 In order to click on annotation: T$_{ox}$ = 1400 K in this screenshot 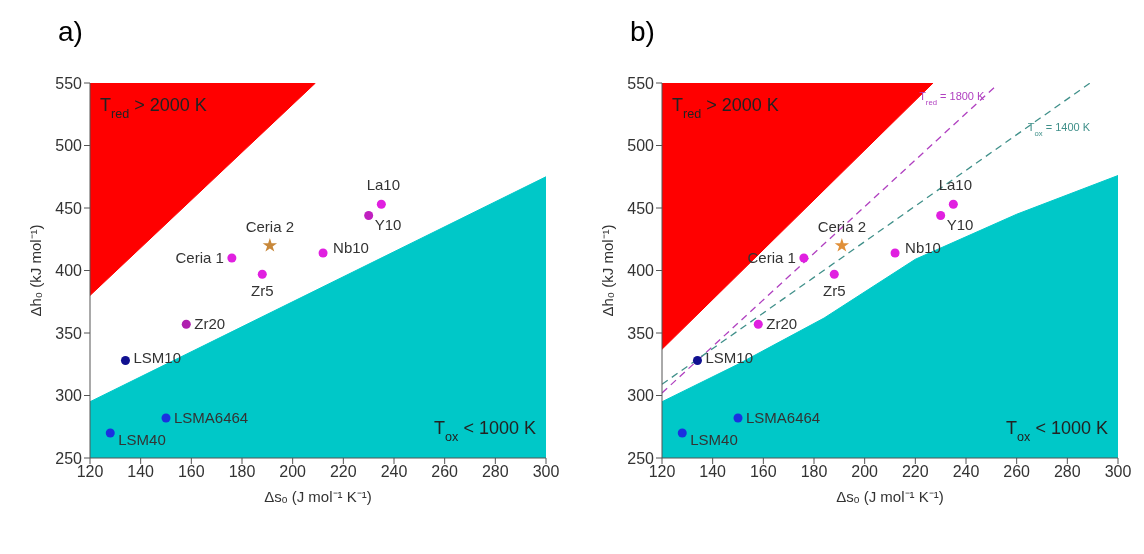, I will do `click(1059, 129)`.